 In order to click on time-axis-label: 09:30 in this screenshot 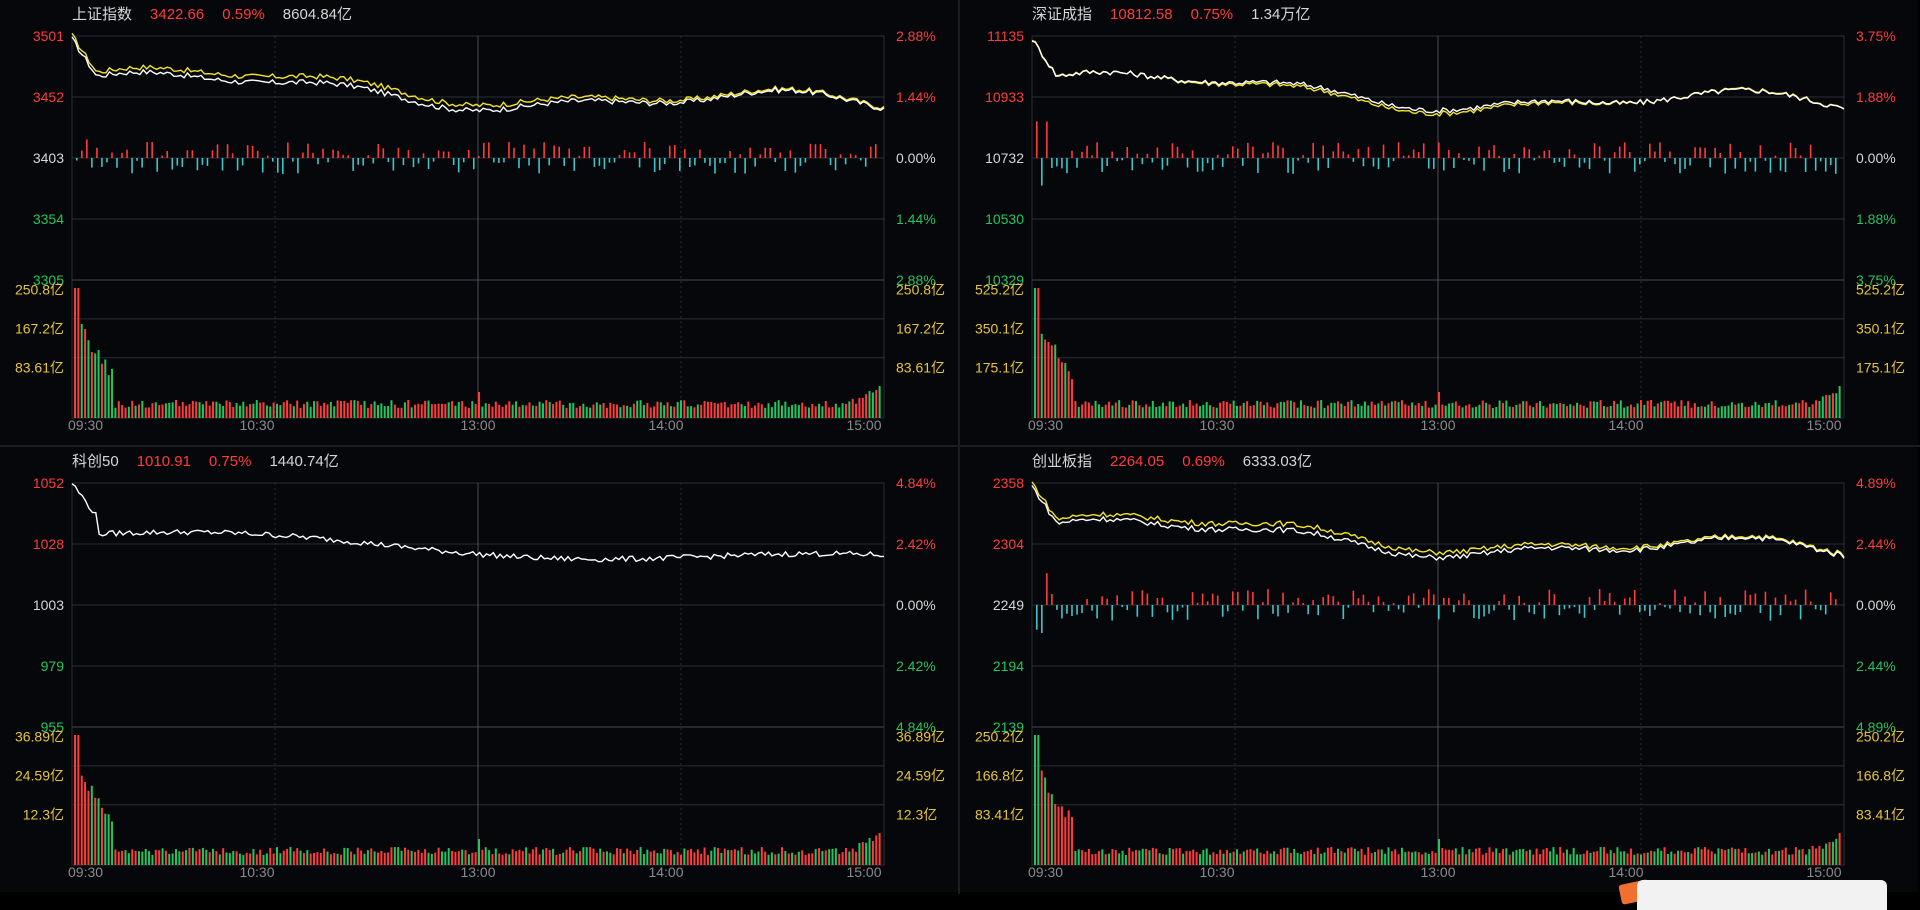, I will do `click(1045, 872)`.